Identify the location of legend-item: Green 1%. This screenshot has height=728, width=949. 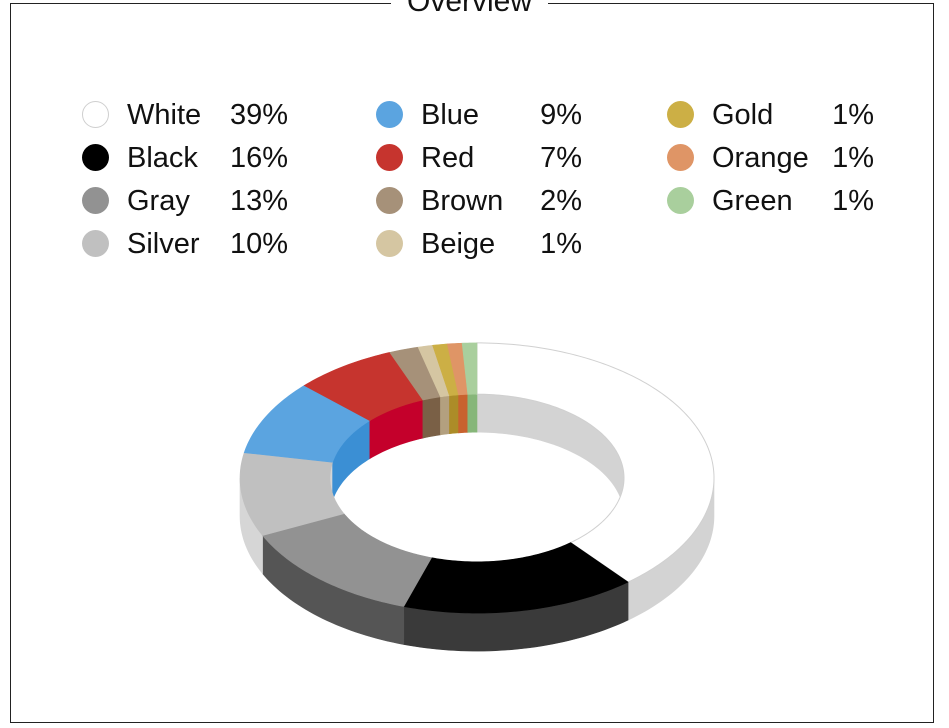
(770, 202).